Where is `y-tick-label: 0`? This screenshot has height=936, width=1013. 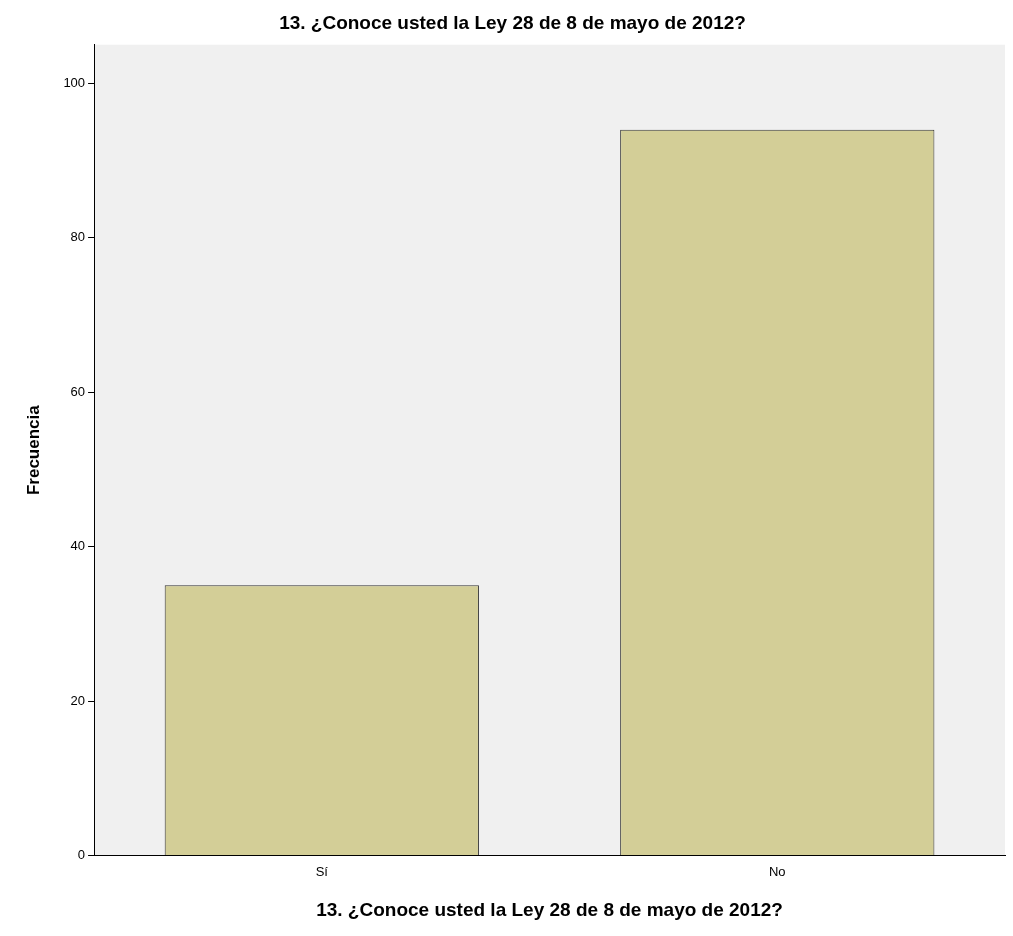 y-tick-label: 0 is located at coordinates (81, 855).